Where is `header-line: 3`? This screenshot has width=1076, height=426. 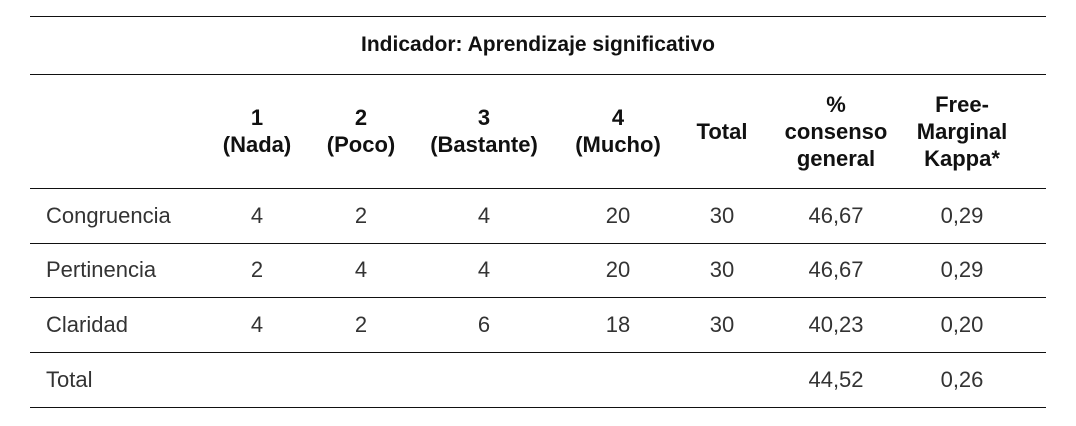
header-line: 3 is located at coordinates (484, 117).